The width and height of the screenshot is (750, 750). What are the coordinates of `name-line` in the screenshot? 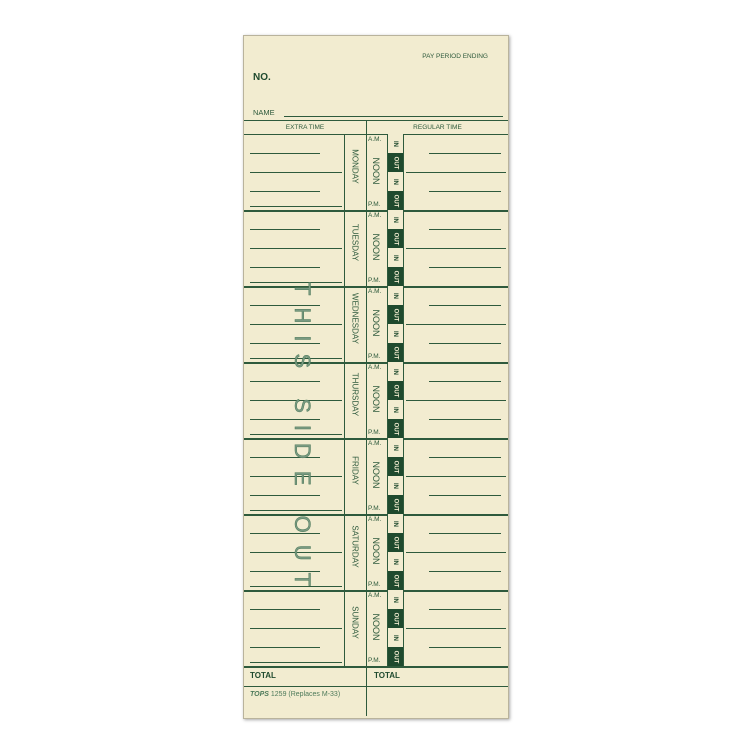 It's located at (393, 116).